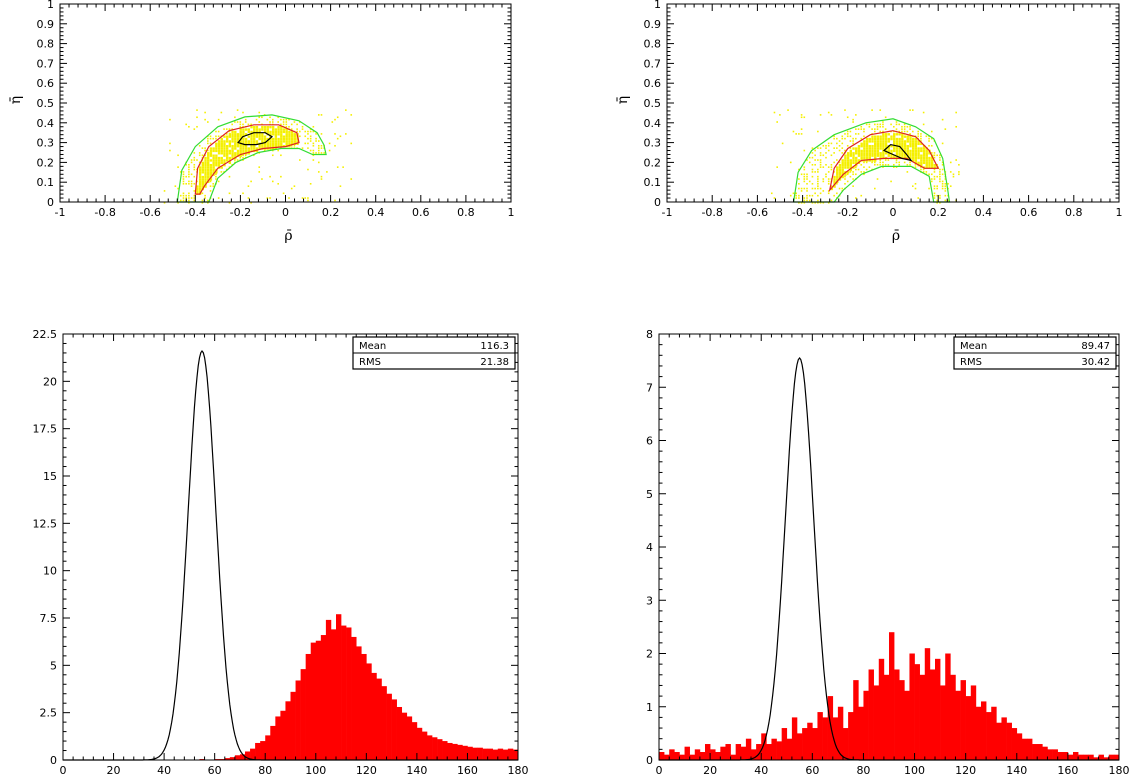  What do you see at coordinates (370, 362) in the screenshot?
I see `stats-rms-label: RMS` at bounding box center [370, 362].